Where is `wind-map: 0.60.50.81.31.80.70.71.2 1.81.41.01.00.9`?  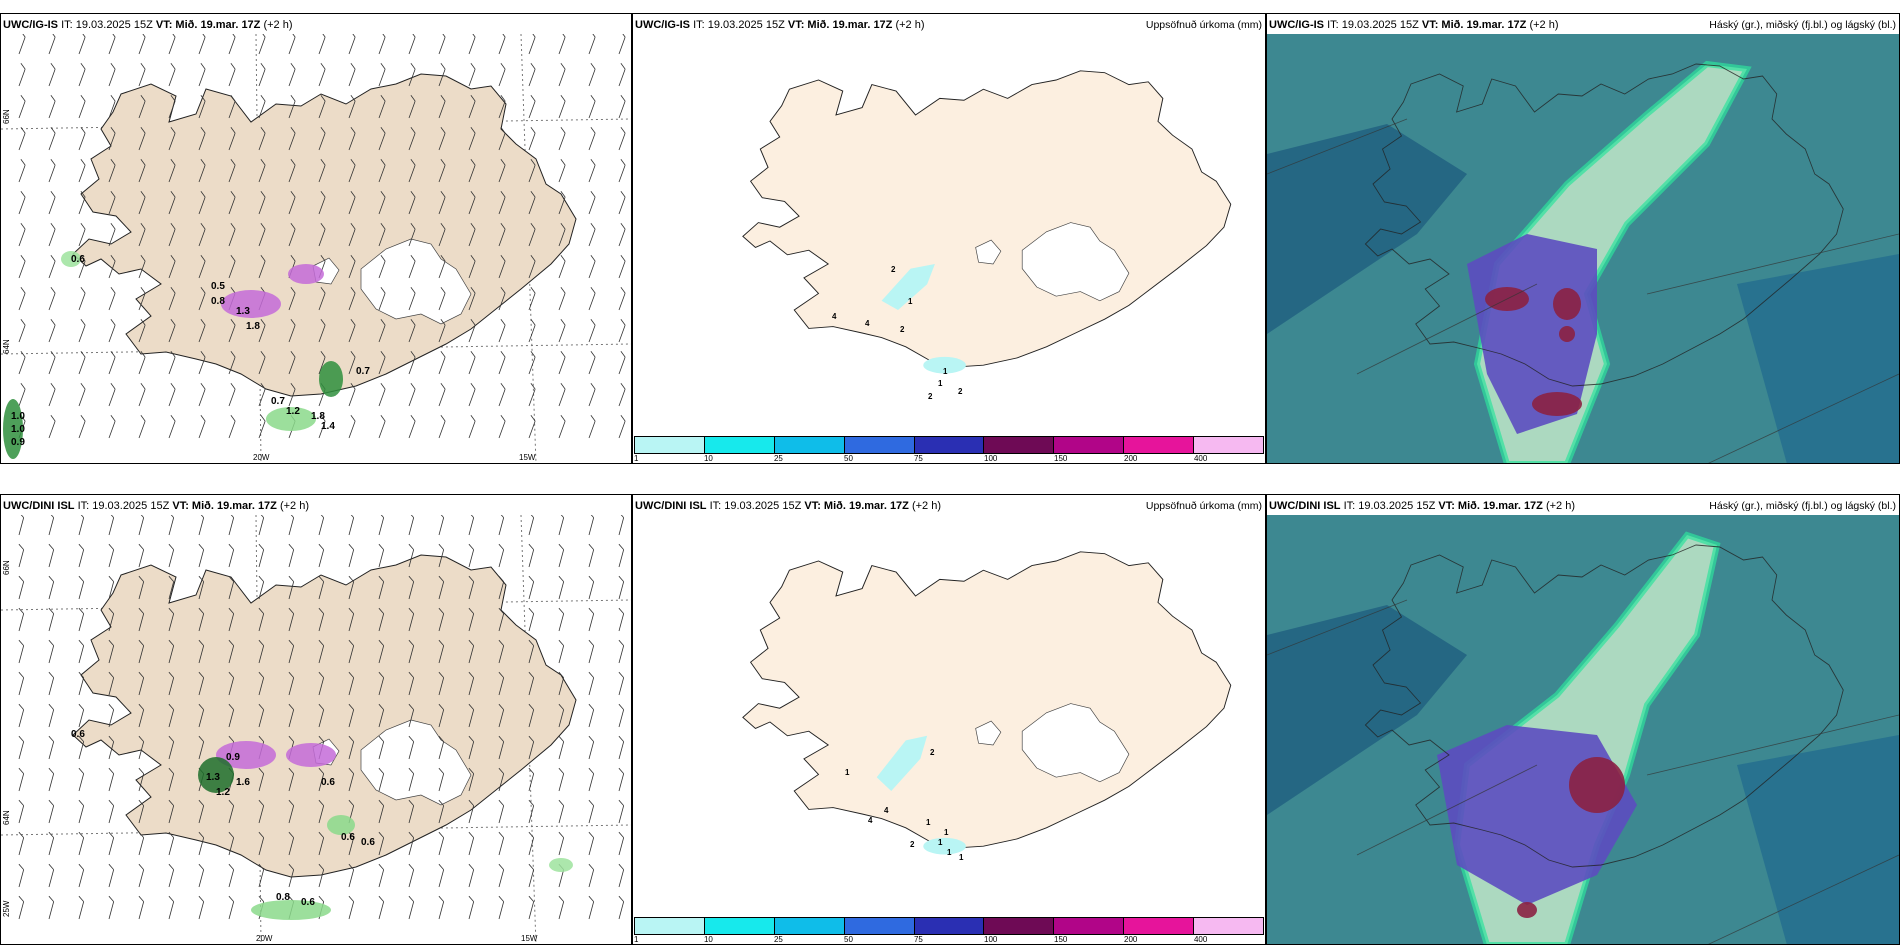
wind-map: 0.60.50.81.31.80.70.71.2 1.81.41.01.00.9 is located at coordinates (316, 248).